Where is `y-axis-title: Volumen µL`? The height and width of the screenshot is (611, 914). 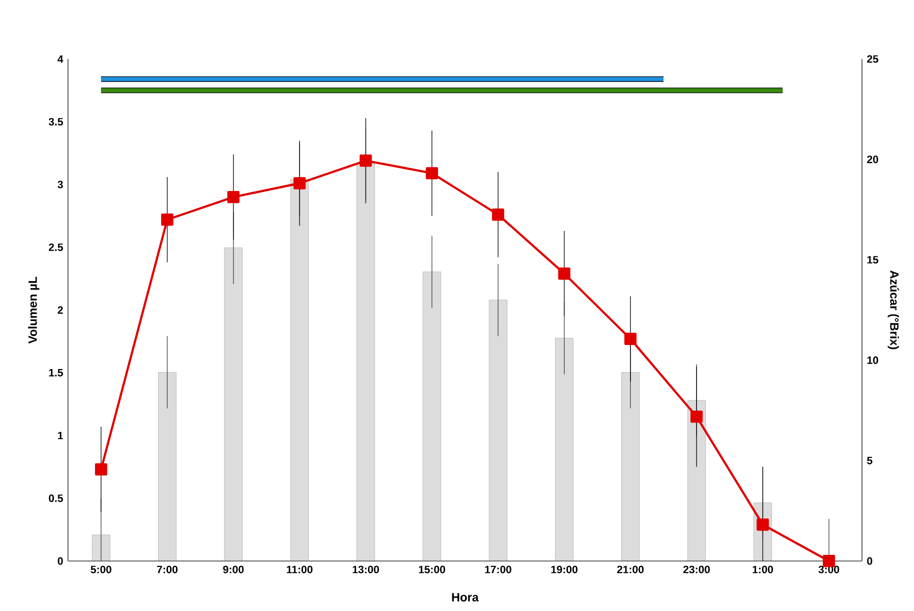 y-axis-title: Volumen µL is located at coordinates (34, 310).